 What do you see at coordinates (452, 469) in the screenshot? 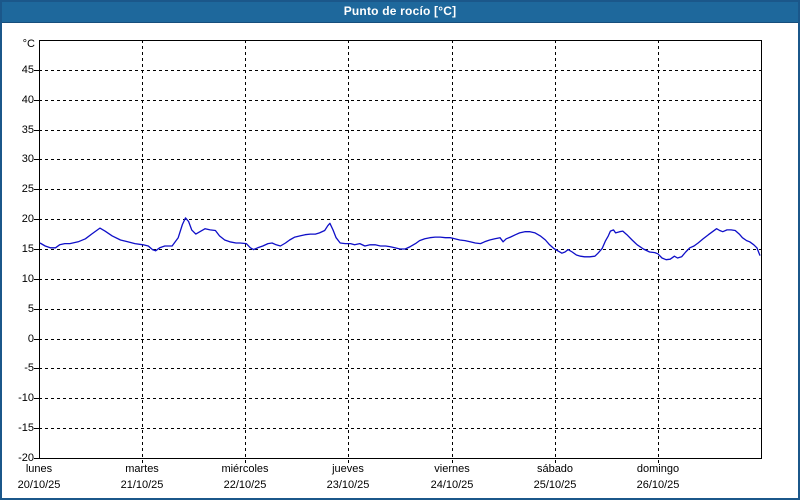
I see `x-axis-day-label: viernes` at bounding box center [452, 469].